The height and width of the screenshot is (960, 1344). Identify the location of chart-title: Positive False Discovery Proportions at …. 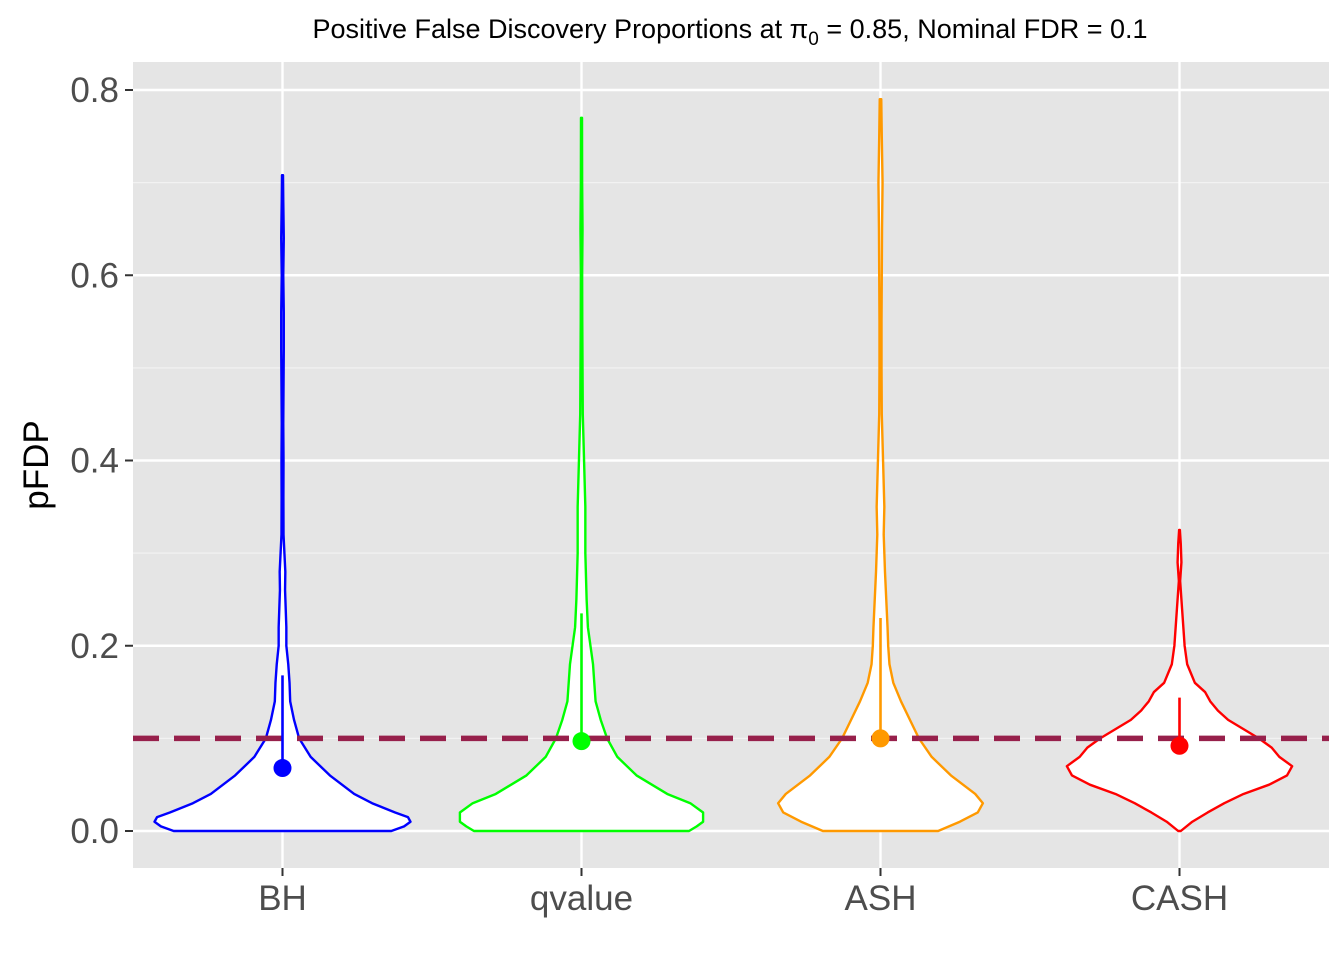
(729, 32).